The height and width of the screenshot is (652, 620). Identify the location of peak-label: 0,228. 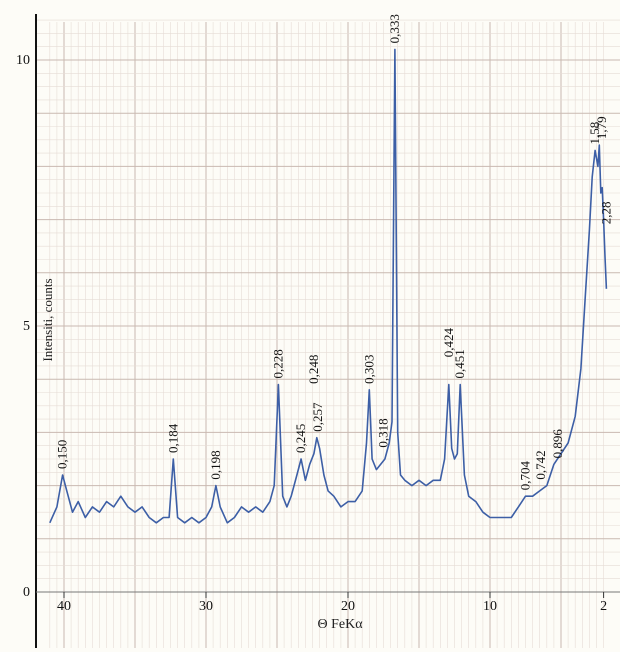
(277, 363).